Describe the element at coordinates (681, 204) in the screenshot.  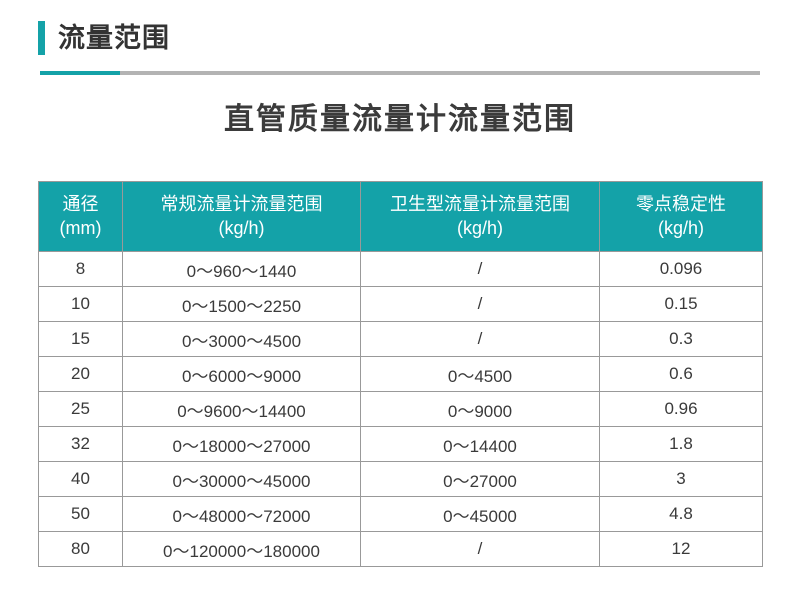
I see `header-label: 零点稳定性` at that location.